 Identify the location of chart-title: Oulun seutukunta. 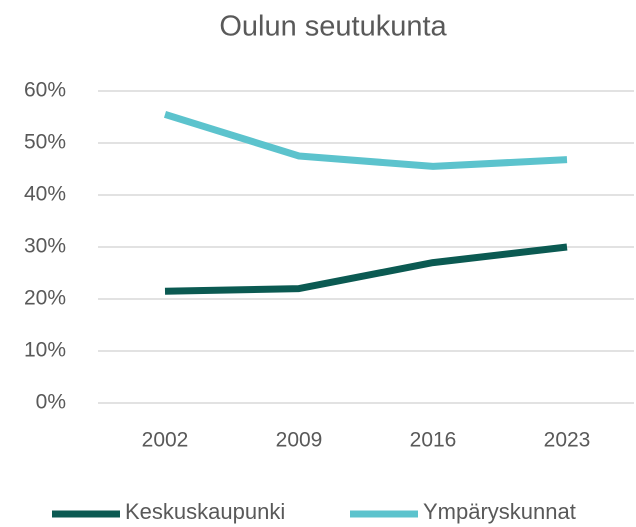
(333, 27).